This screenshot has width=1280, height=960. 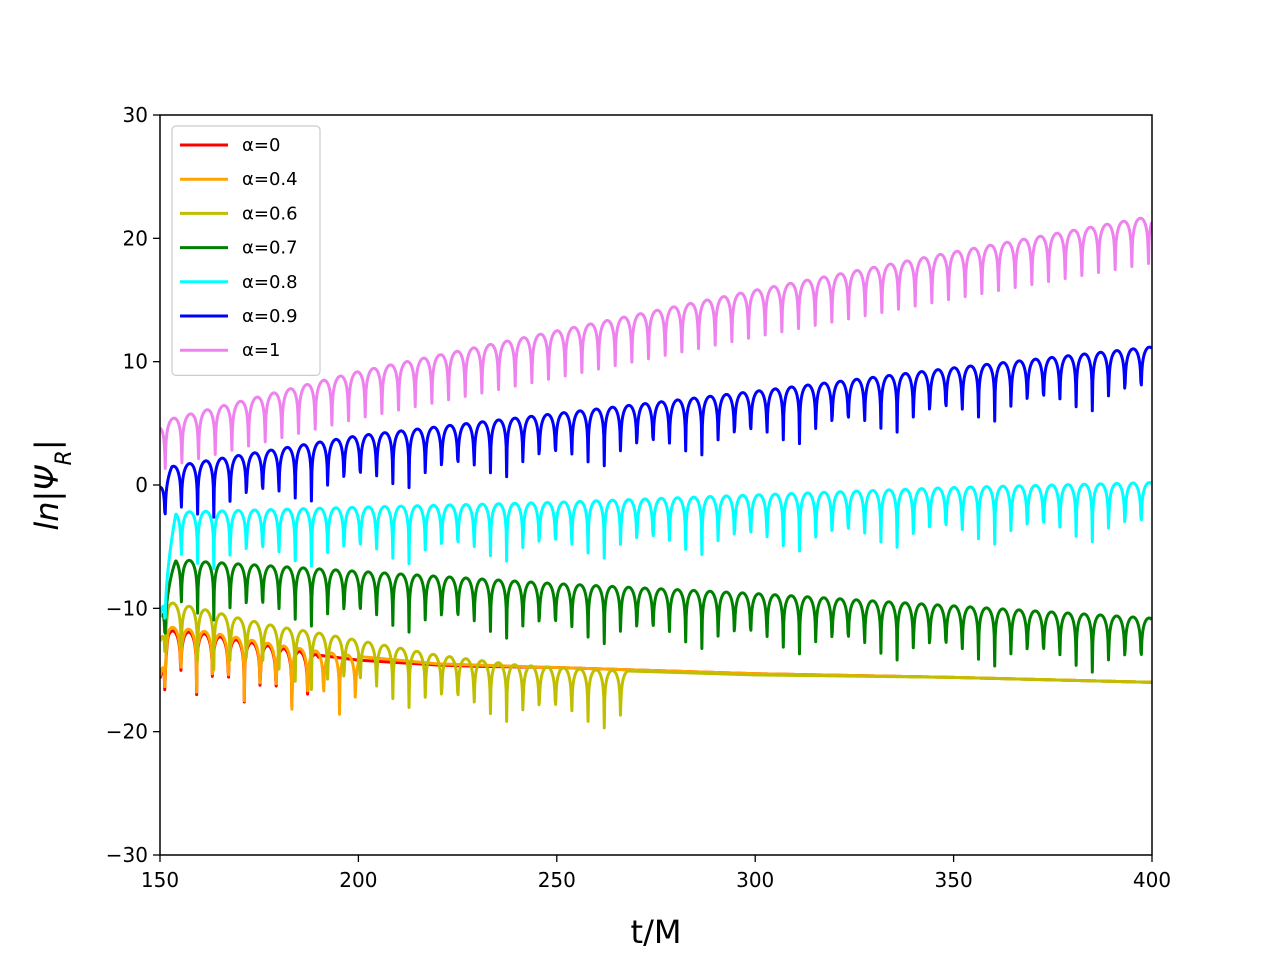 What do you see at coordinates (127, 855) in the screenshot?
I see `y-tick-label: −30` at bounding box center [127, 855].